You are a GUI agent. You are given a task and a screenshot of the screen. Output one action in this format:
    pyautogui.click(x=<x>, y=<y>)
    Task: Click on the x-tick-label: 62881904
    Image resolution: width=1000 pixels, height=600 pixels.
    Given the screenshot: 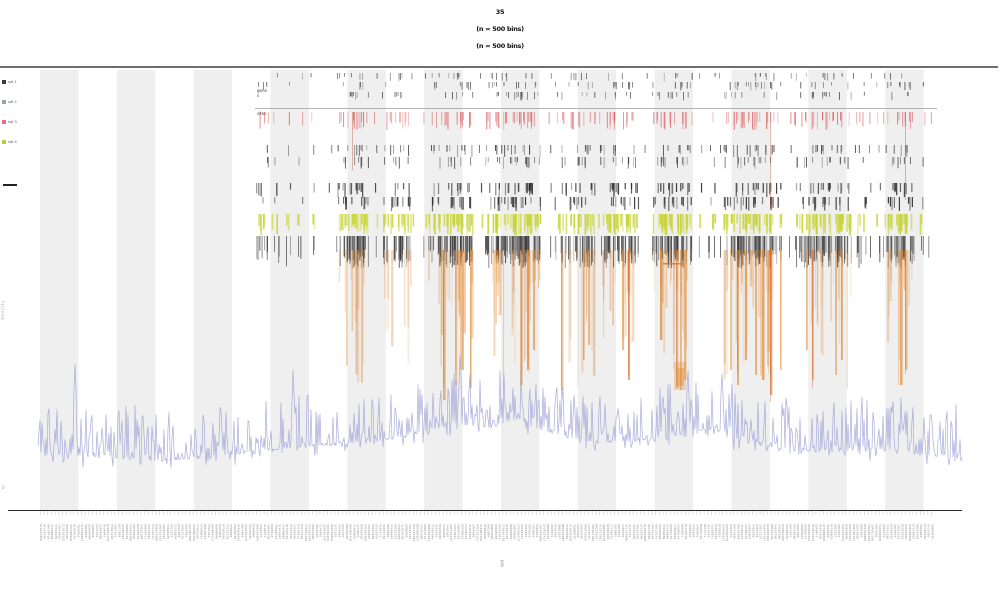 What is the action you would take?
    pyautogui.click(x=608, y=531)
    